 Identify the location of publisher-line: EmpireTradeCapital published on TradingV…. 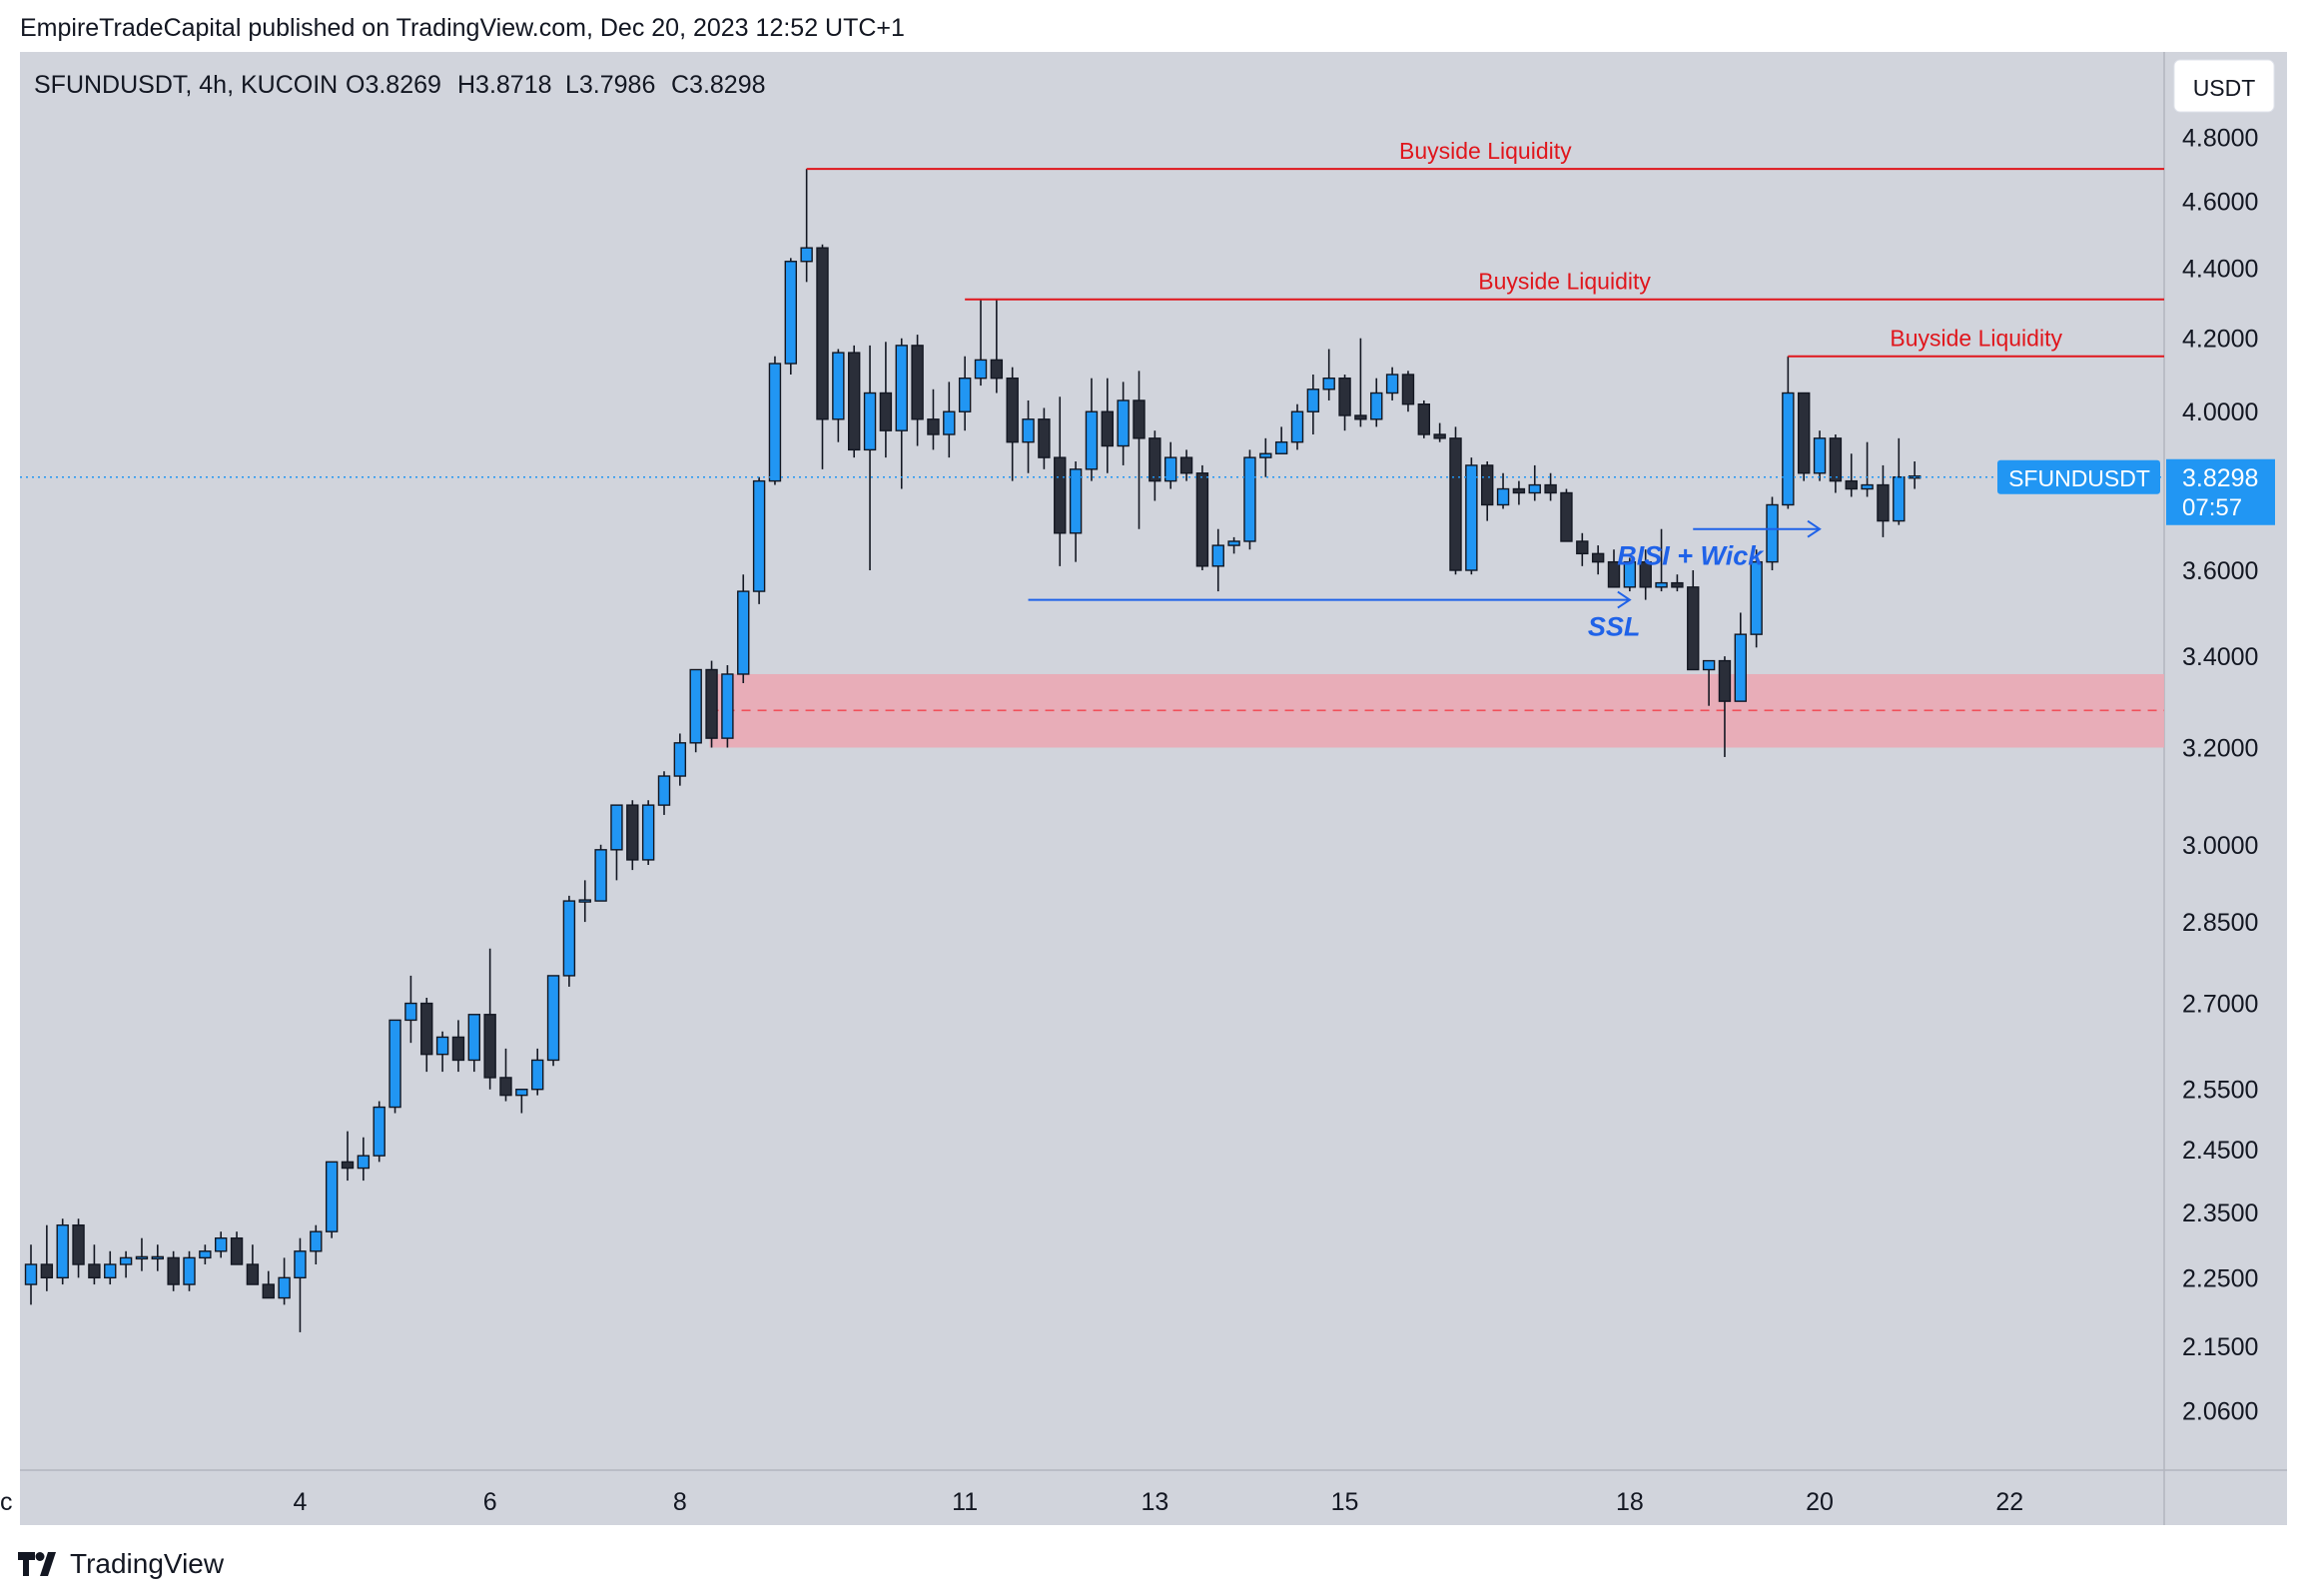
(462, 28).